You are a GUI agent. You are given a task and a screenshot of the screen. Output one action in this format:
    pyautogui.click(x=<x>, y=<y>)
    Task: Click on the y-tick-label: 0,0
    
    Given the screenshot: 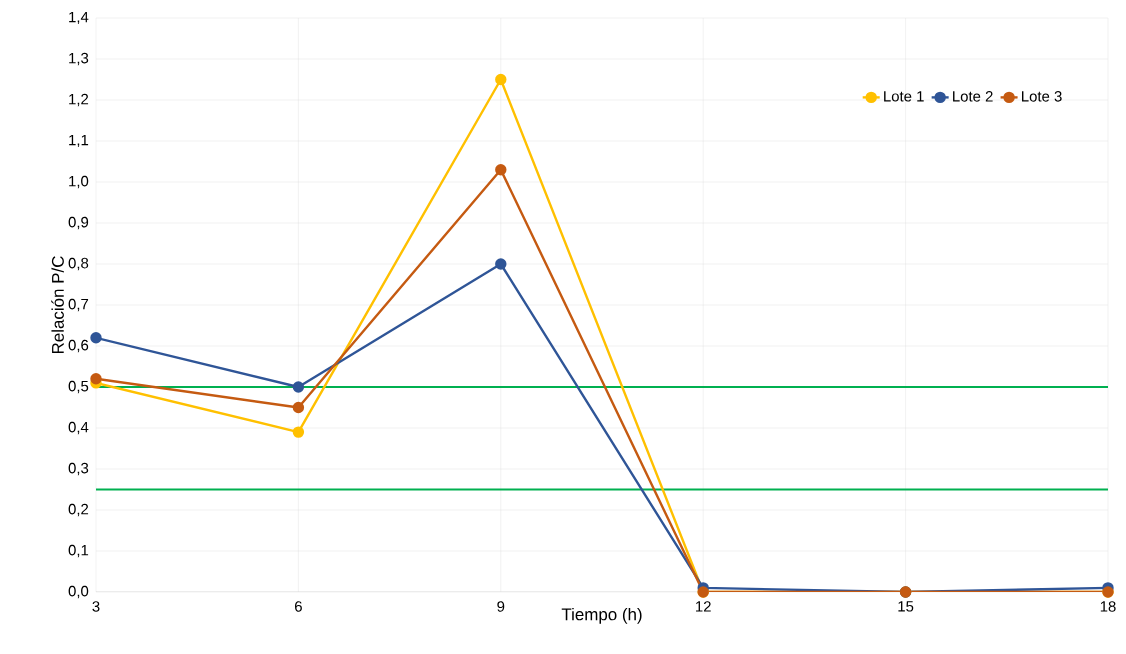 What is the action you would take?
    pyautogui.click(x=78, y=592)
    